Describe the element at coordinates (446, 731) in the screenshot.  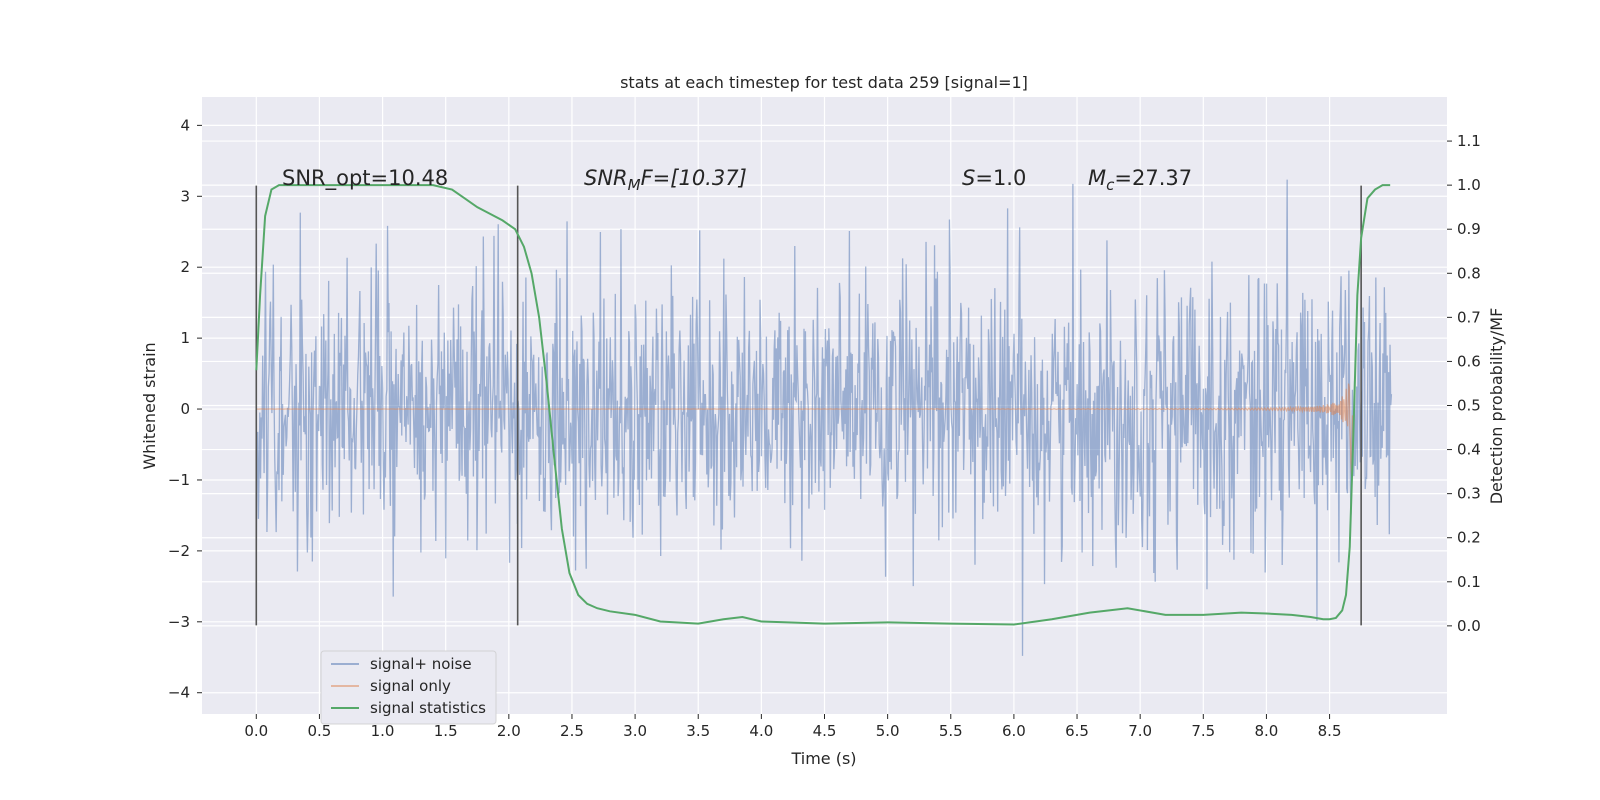
I see `x-tick-label: 1.5` at that location.